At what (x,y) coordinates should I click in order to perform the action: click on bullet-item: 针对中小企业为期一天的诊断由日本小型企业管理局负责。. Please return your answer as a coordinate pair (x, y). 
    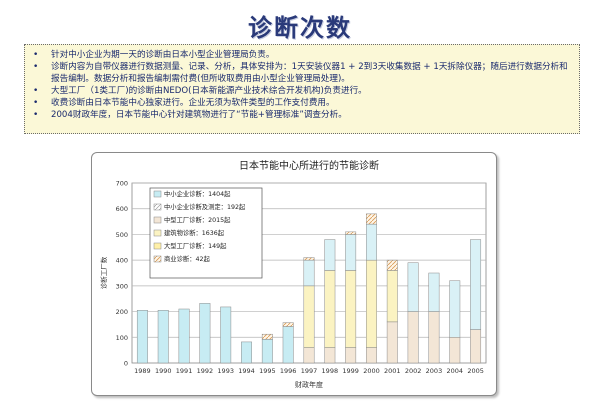
    Looking at the image, I should click on (301, 55).